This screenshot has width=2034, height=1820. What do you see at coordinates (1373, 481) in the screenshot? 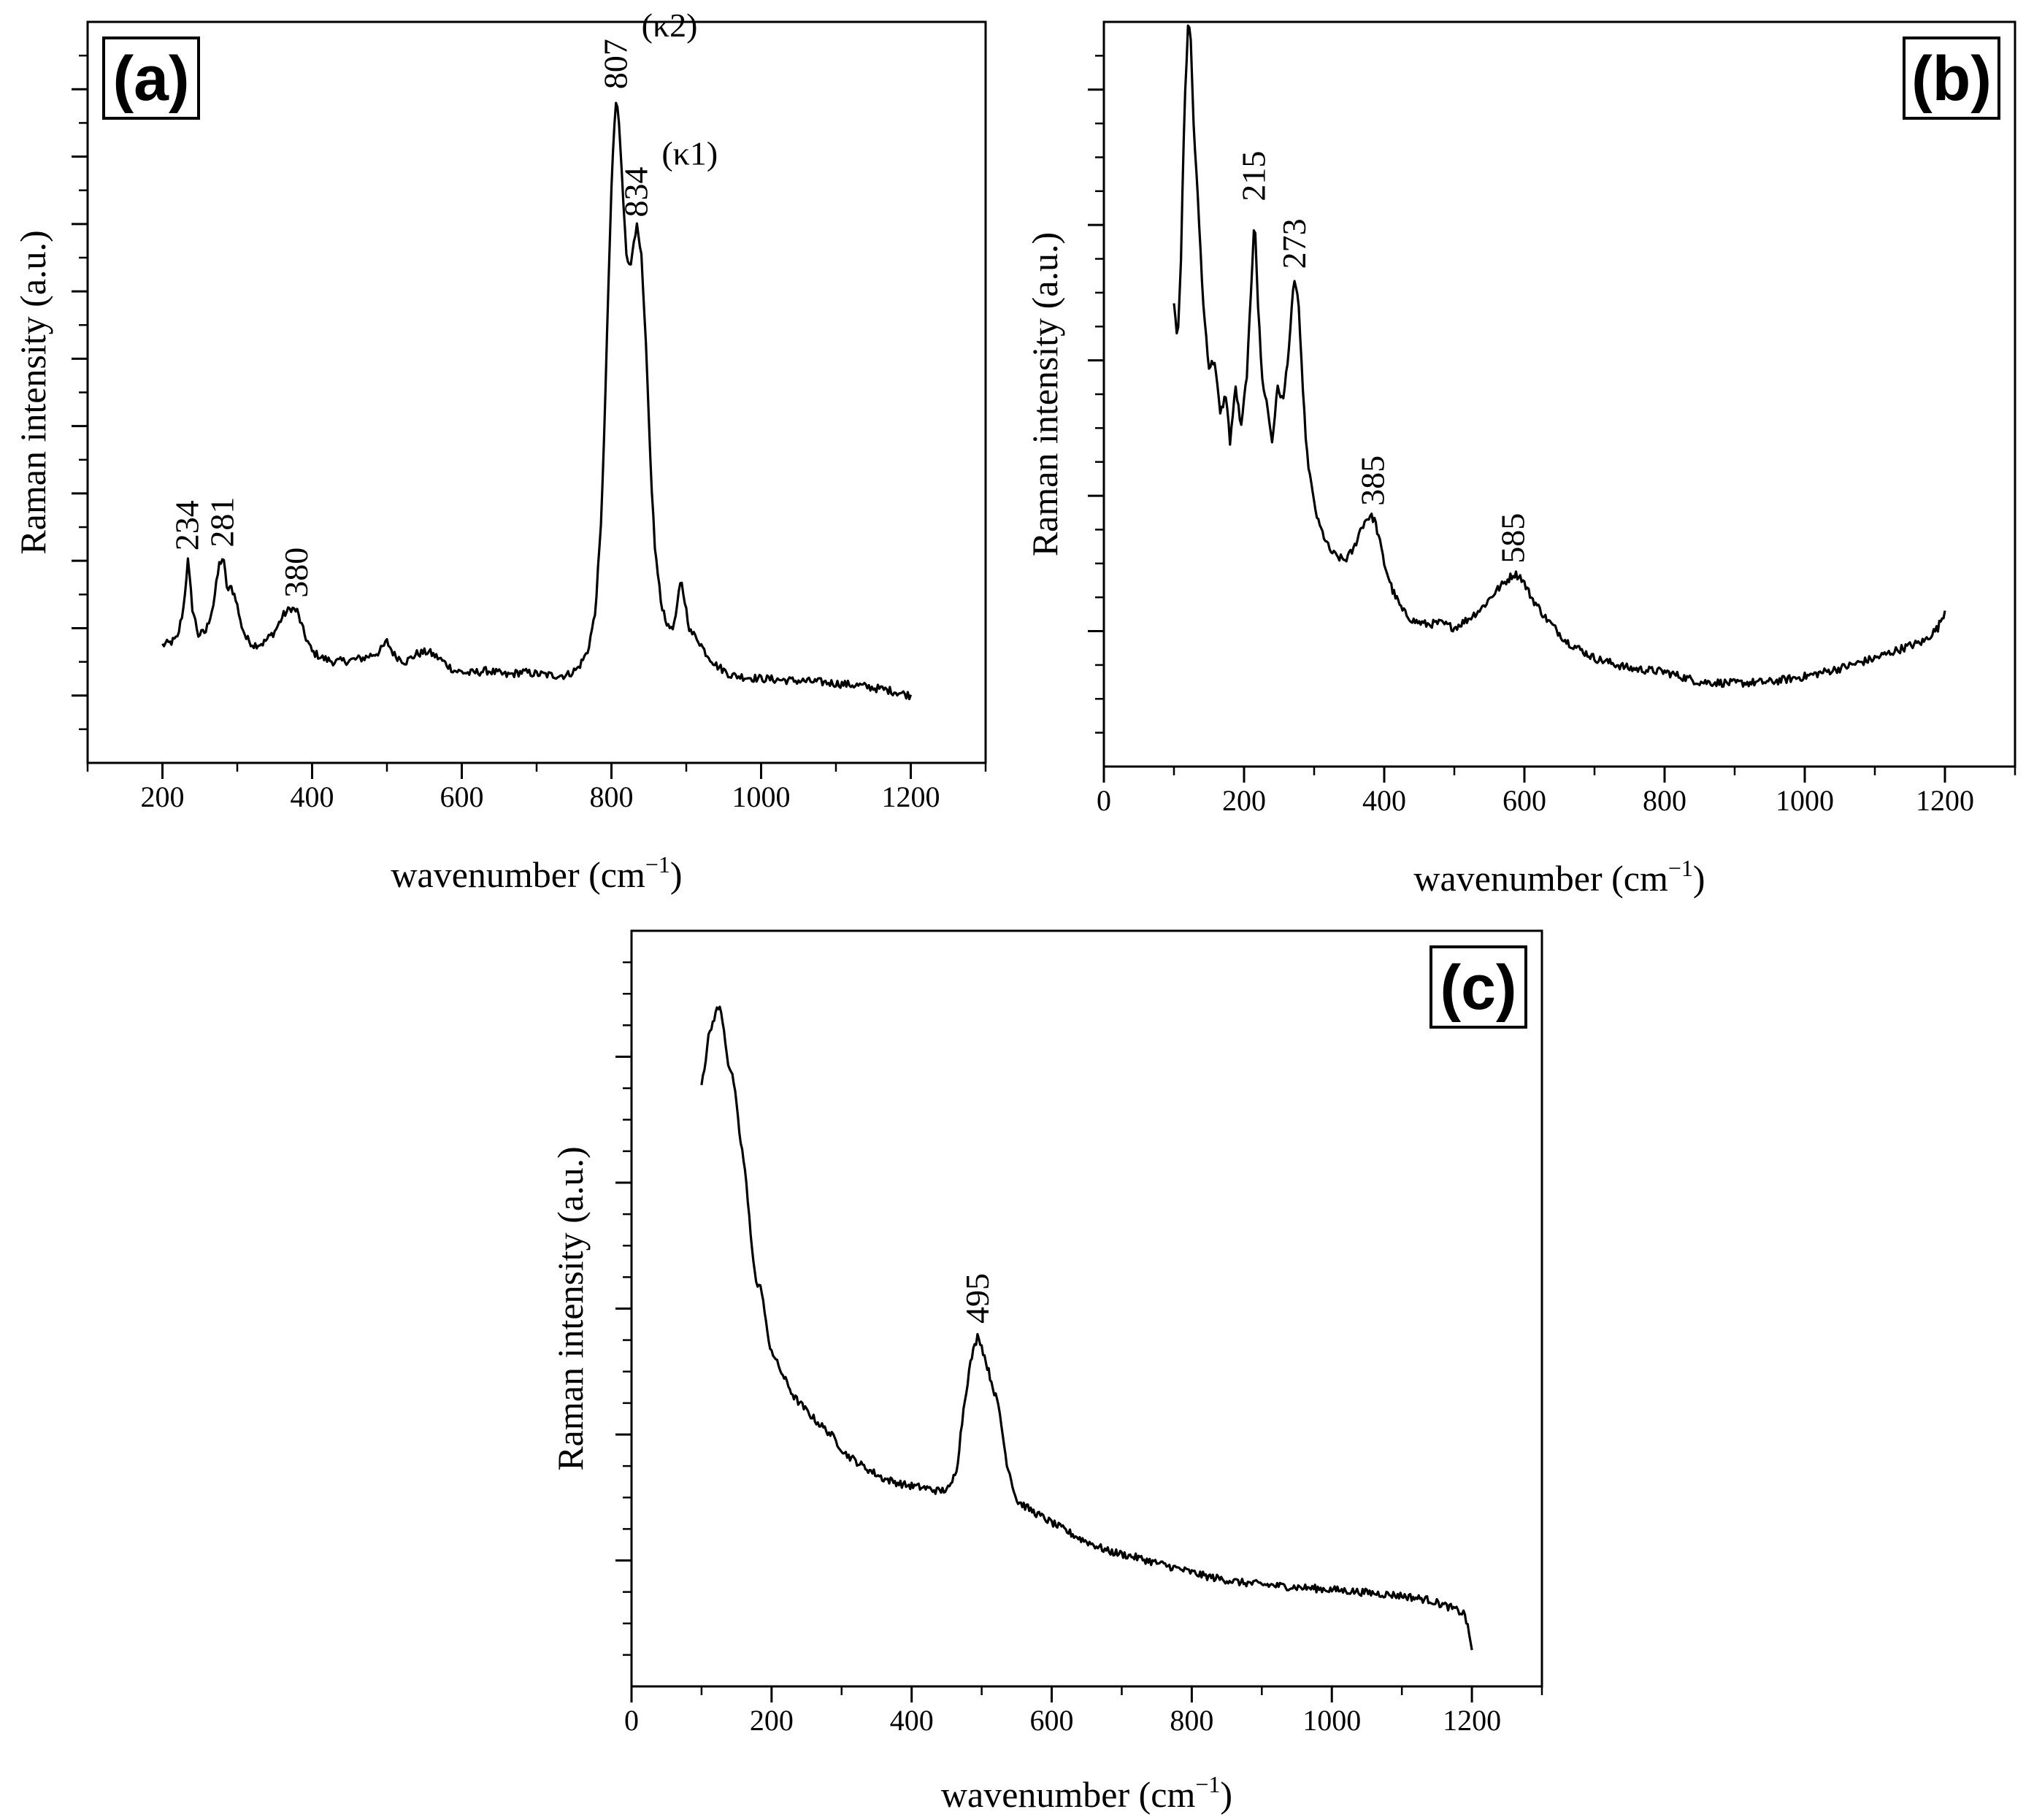
I see `peak-label: 385` at bounding box center [1373, 481].